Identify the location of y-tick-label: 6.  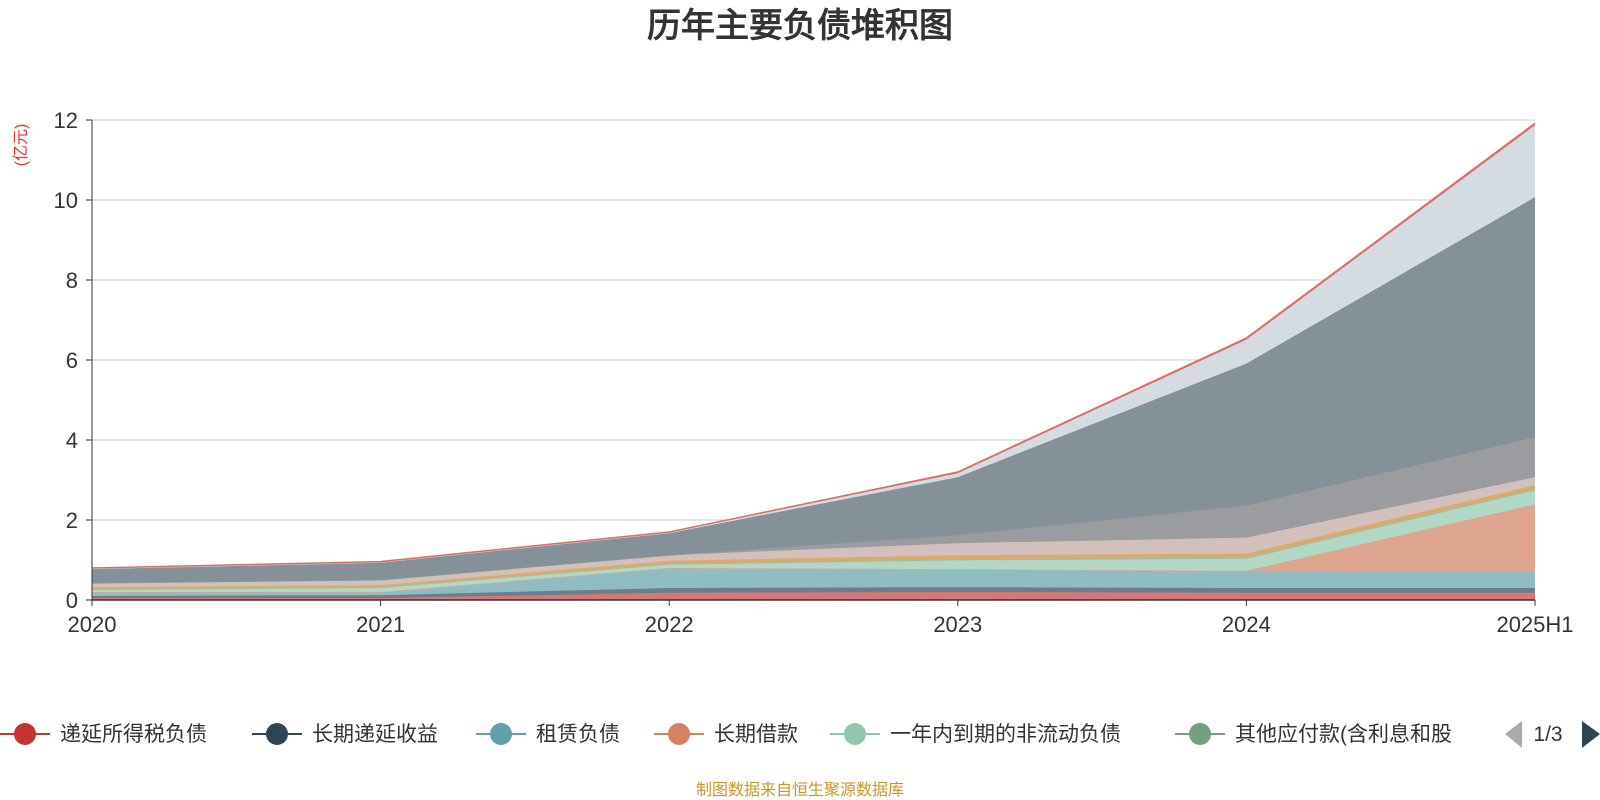
(72, 360).